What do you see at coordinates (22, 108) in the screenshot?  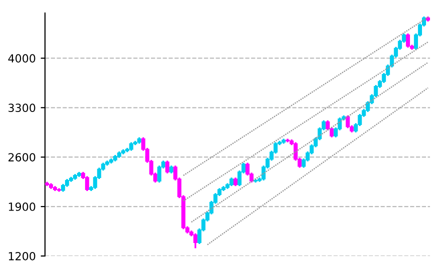 I see `y-tick-label: 3300` at bounding box center [22, 108].